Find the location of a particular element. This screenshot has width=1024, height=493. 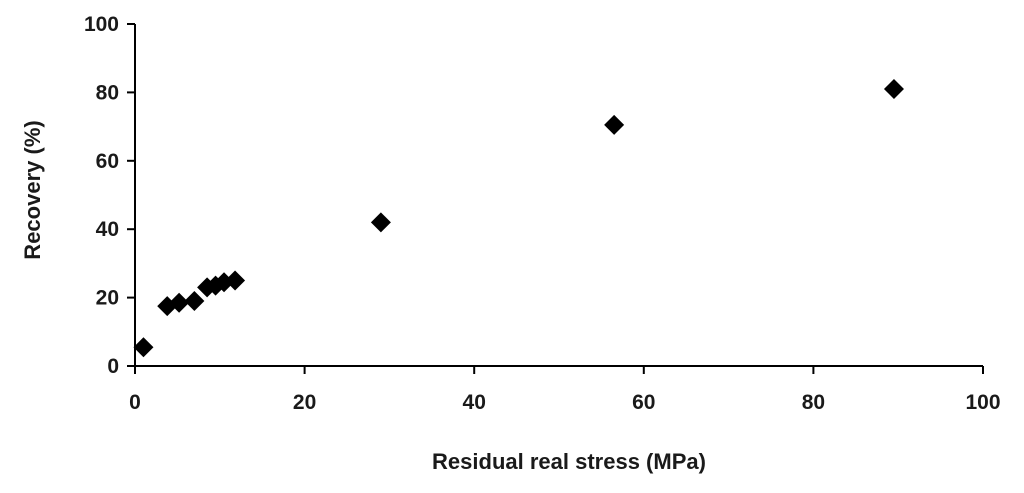

x-tick-label: 60 is located at coordinates (643, 402).